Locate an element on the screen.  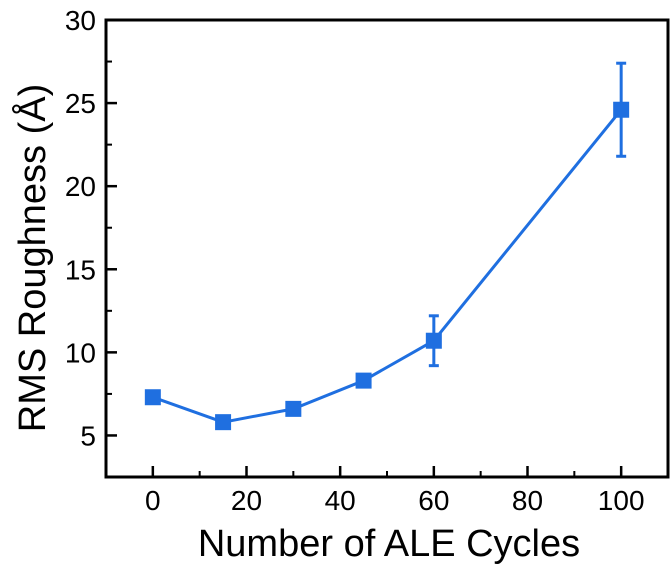
y-axis-title: RMS Roughness (Å) is located at coordinates (32, 258).